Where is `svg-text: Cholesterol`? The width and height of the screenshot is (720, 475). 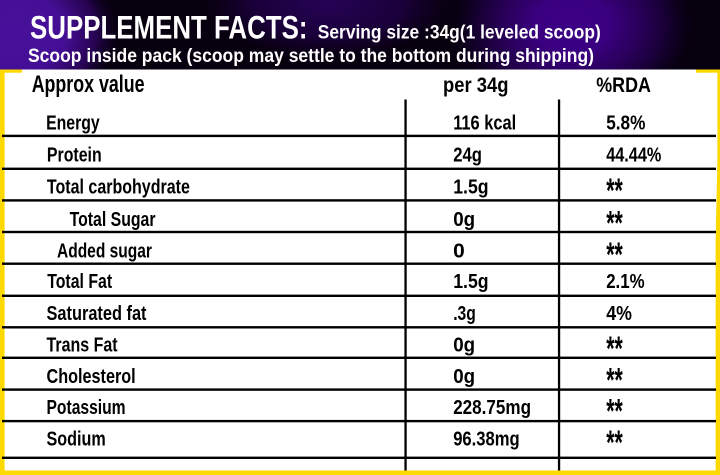
svg-text: Cholesterol is located at coordinates (91, 377).